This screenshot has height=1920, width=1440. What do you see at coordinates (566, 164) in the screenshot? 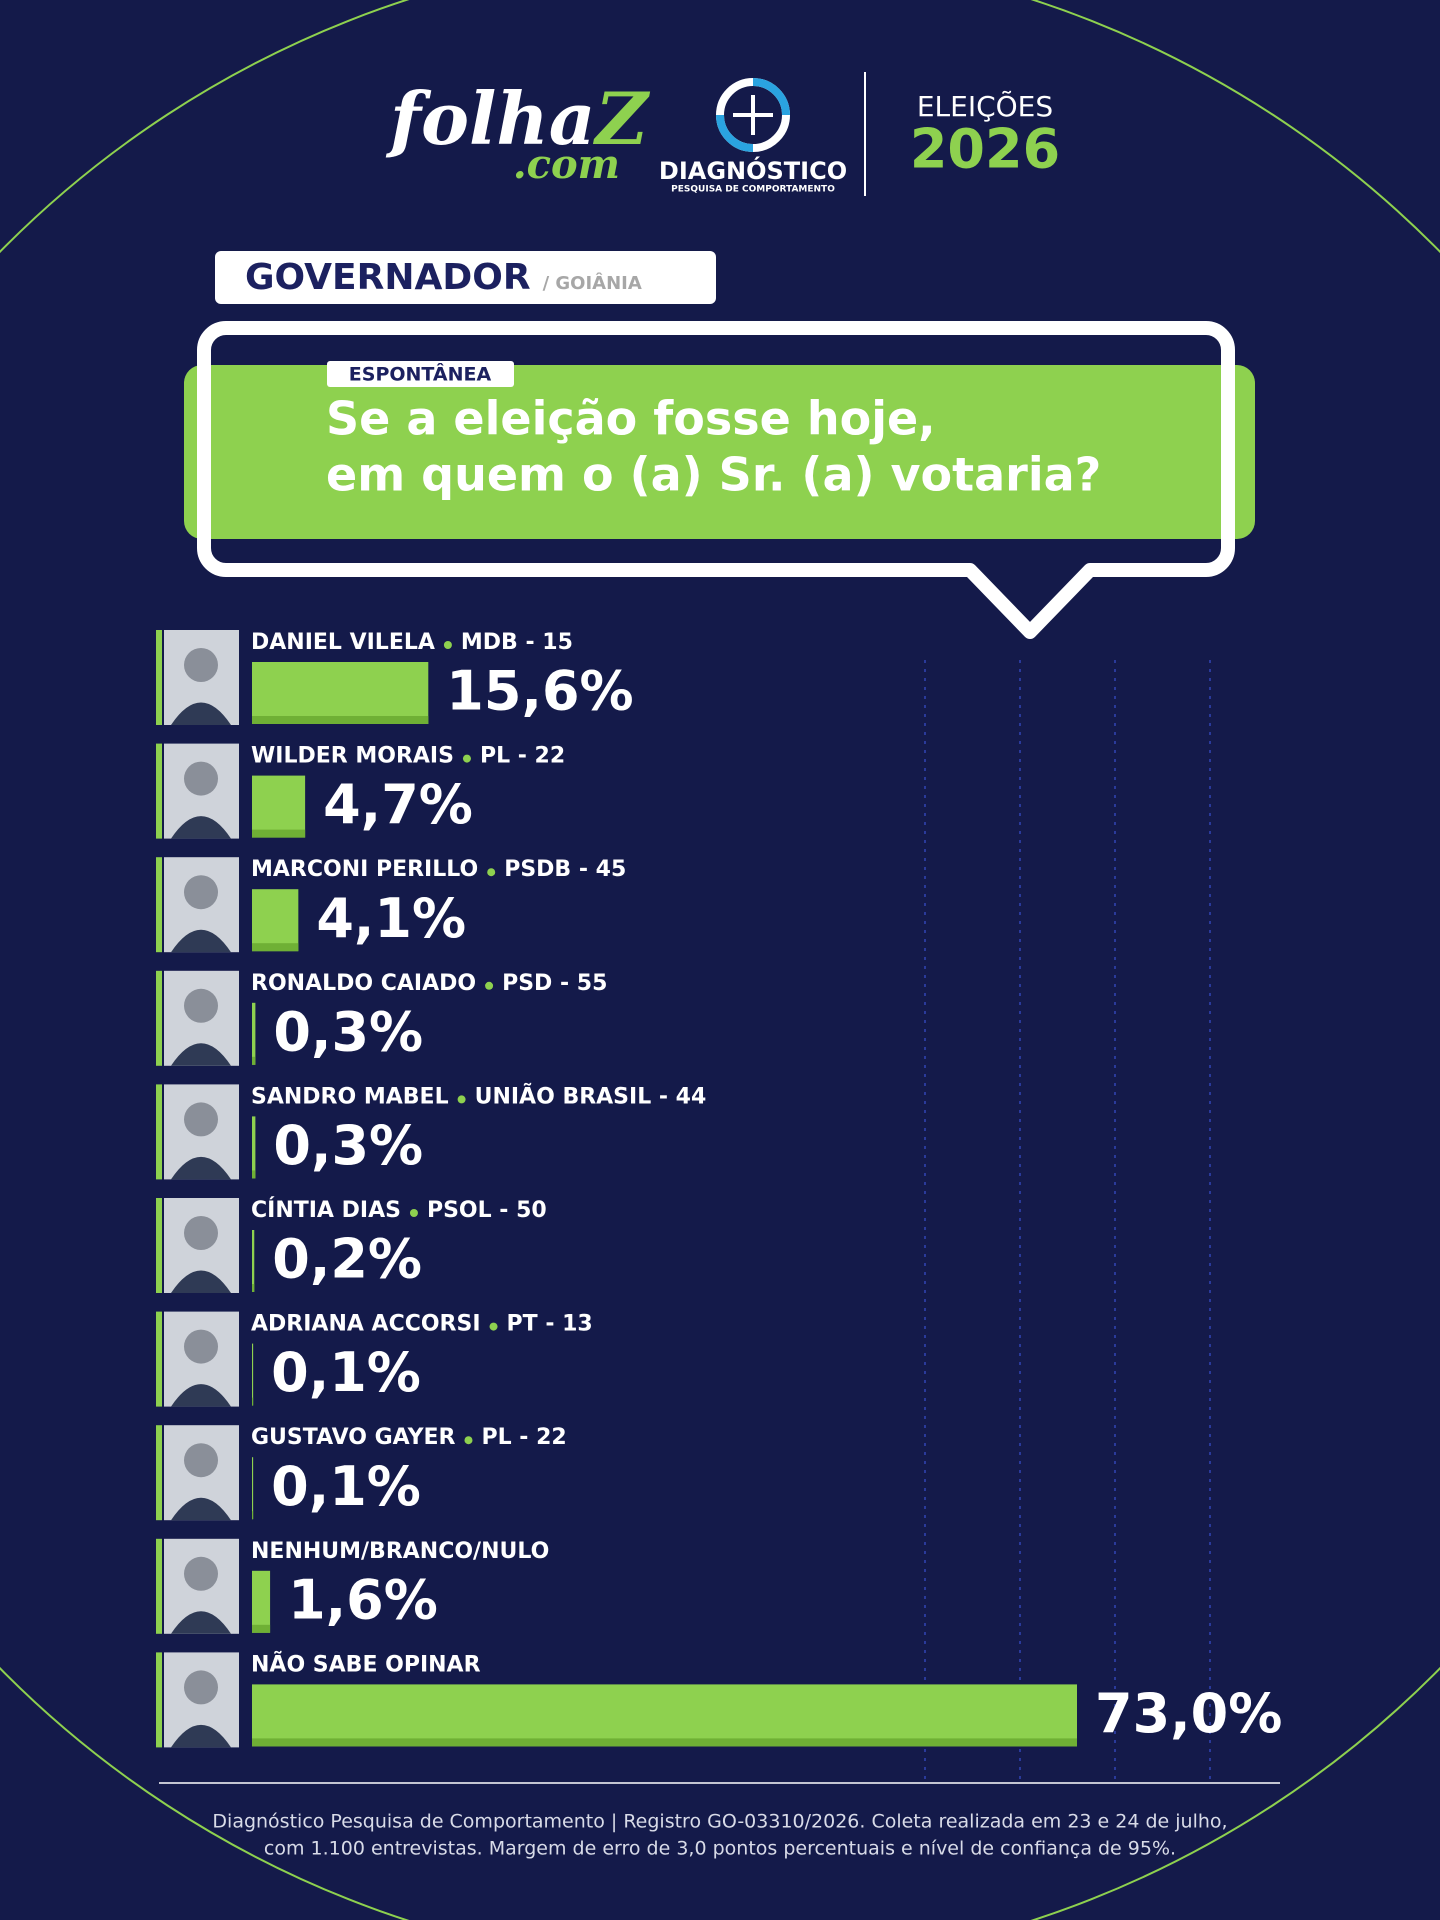
I see `brand-suffix: .com` at bounding box center [566, 164].